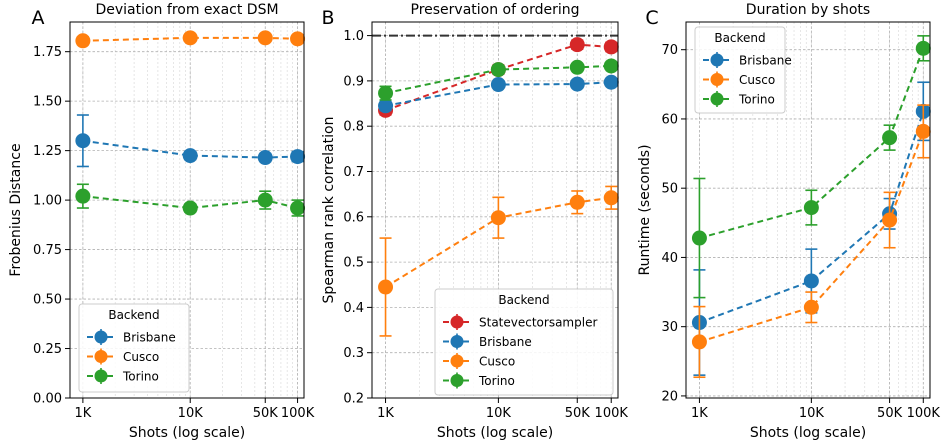 Image resolution: width=947 pixels, height=445 pixels. I want to click on y-tick-label: 60, so click(669, 119).